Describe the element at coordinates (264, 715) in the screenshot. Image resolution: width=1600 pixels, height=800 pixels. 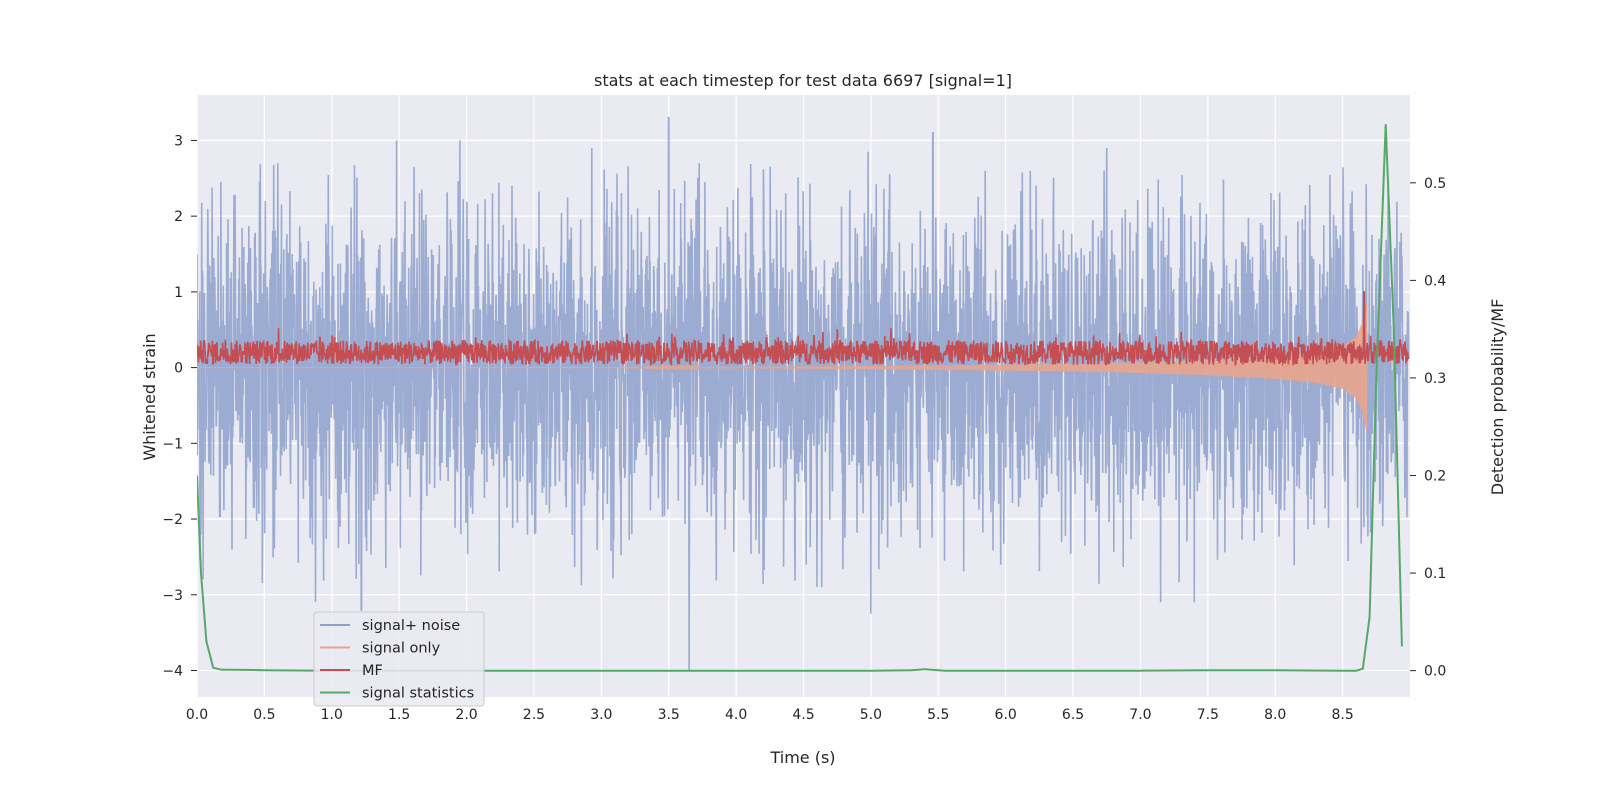
I see `x-tick-label: 0.5` at that location.